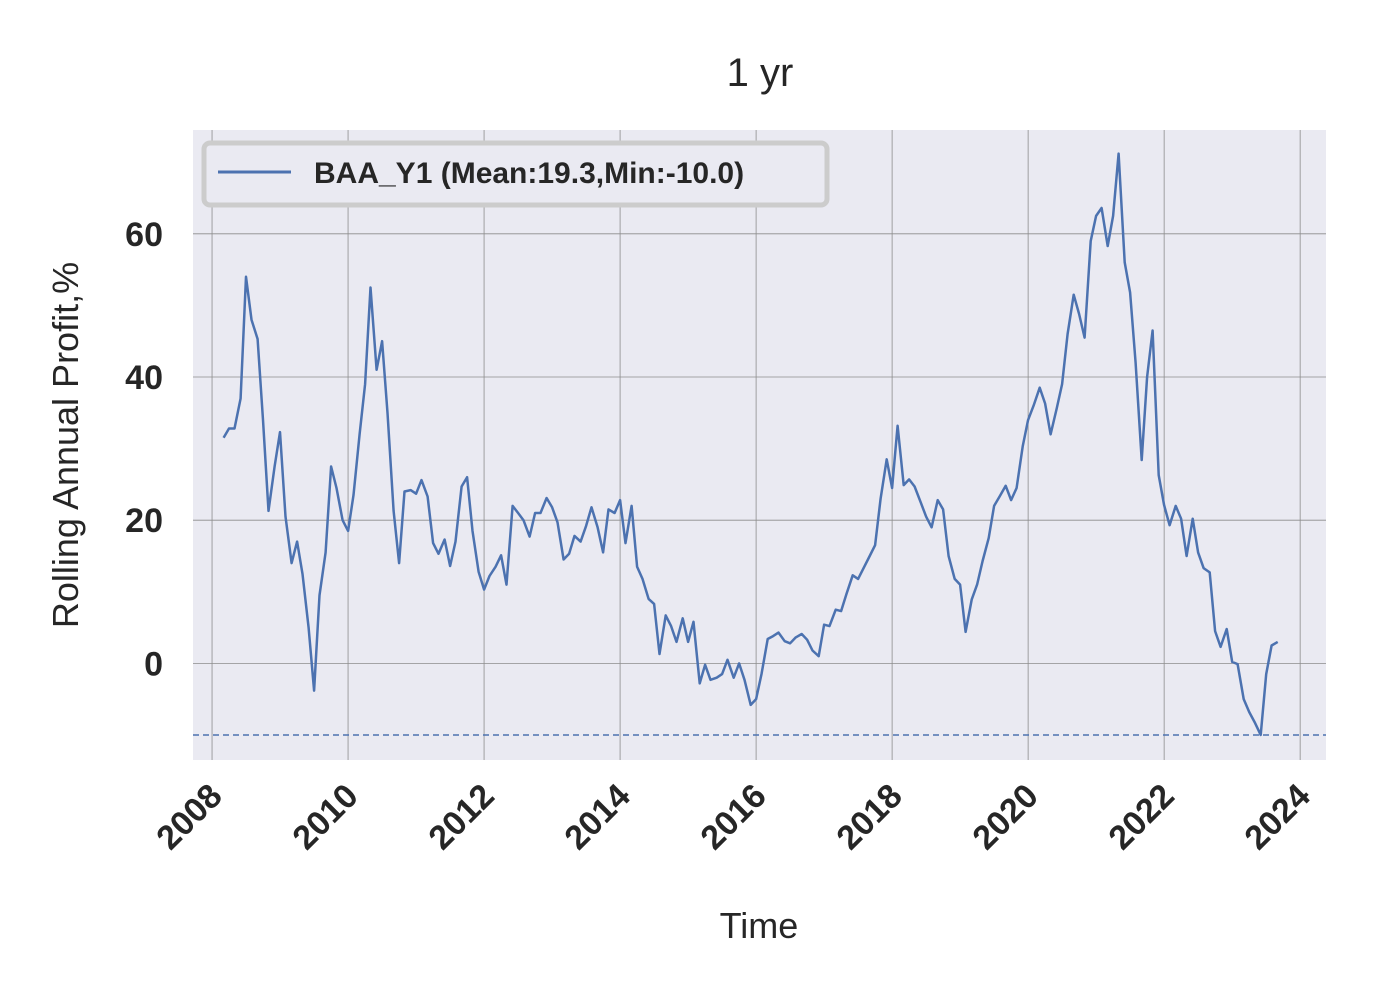  Describe the element at coordinates (759, 925) in the screenshot. I see `x-axis-label: Time` at that location.